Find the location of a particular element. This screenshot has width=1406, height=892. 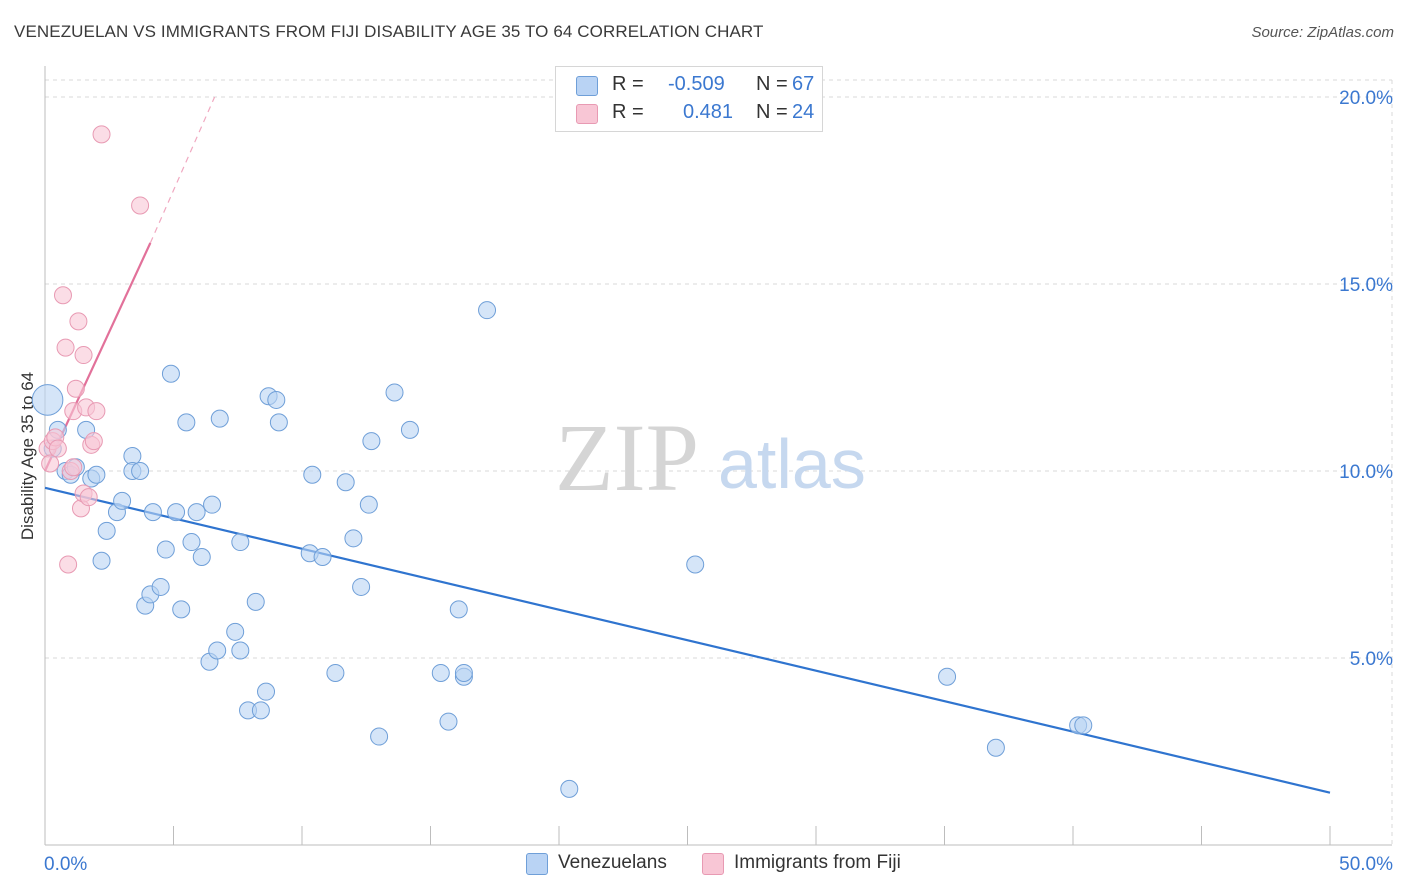

r-value: -0.509 is located at coordinates (696, 84).